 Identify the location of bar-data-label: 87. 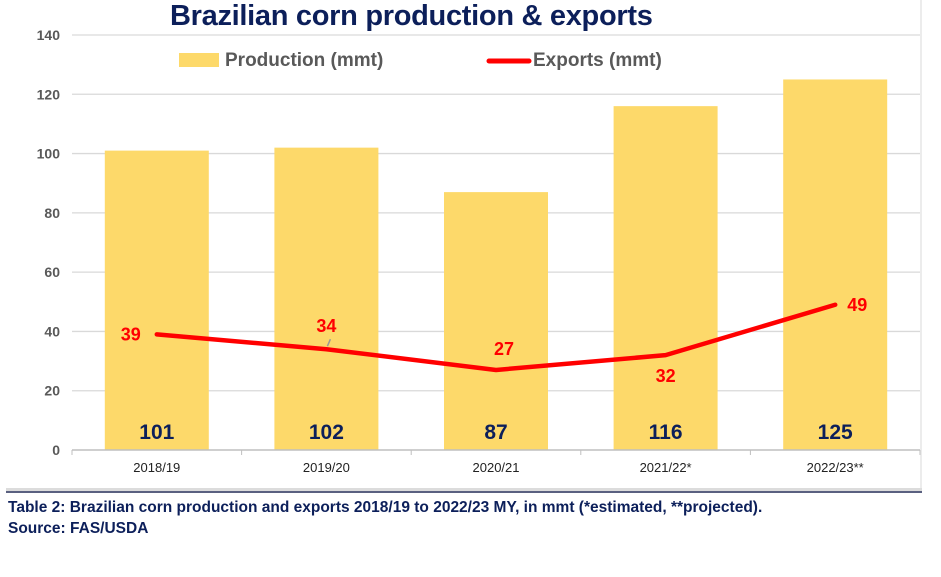
(495, 432).